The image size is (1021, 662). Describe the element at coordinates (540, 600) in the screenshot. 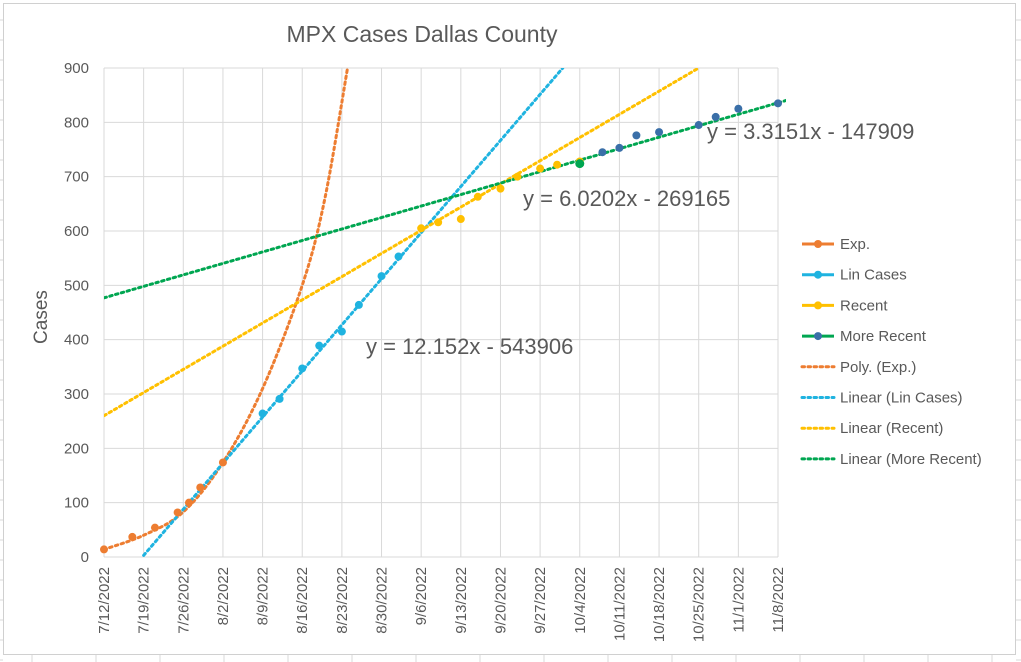

I see `x-tick-label: 9/27/2022` at that location.